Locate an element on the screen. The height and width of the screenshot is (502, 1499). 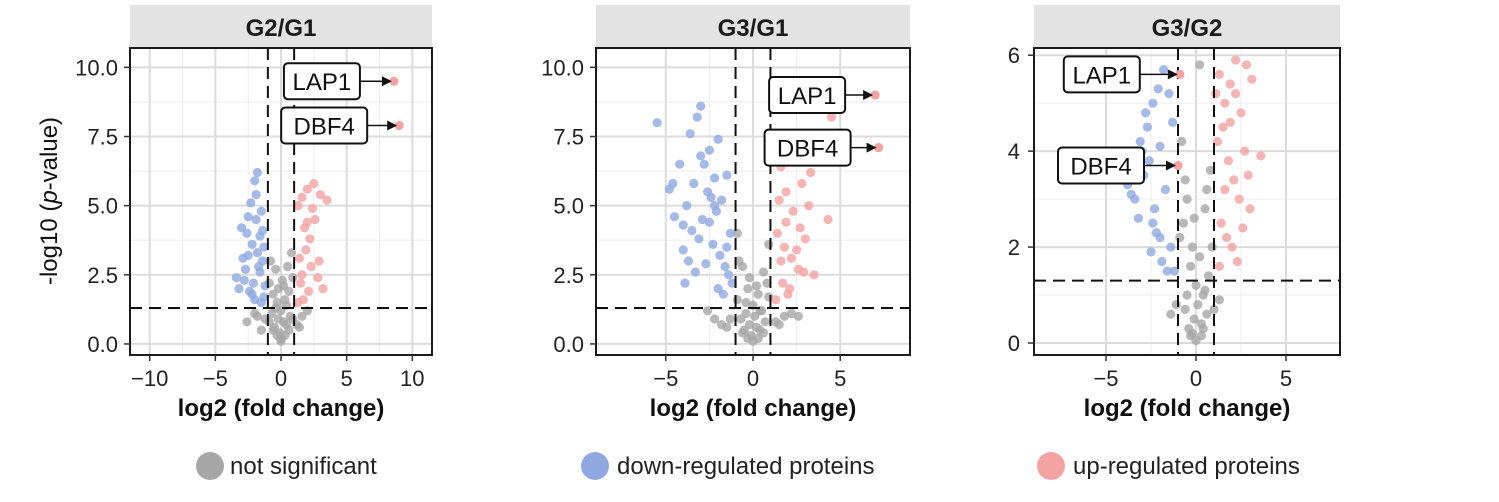
panel-title: G2/G1 is located at coordinates (281, 28).